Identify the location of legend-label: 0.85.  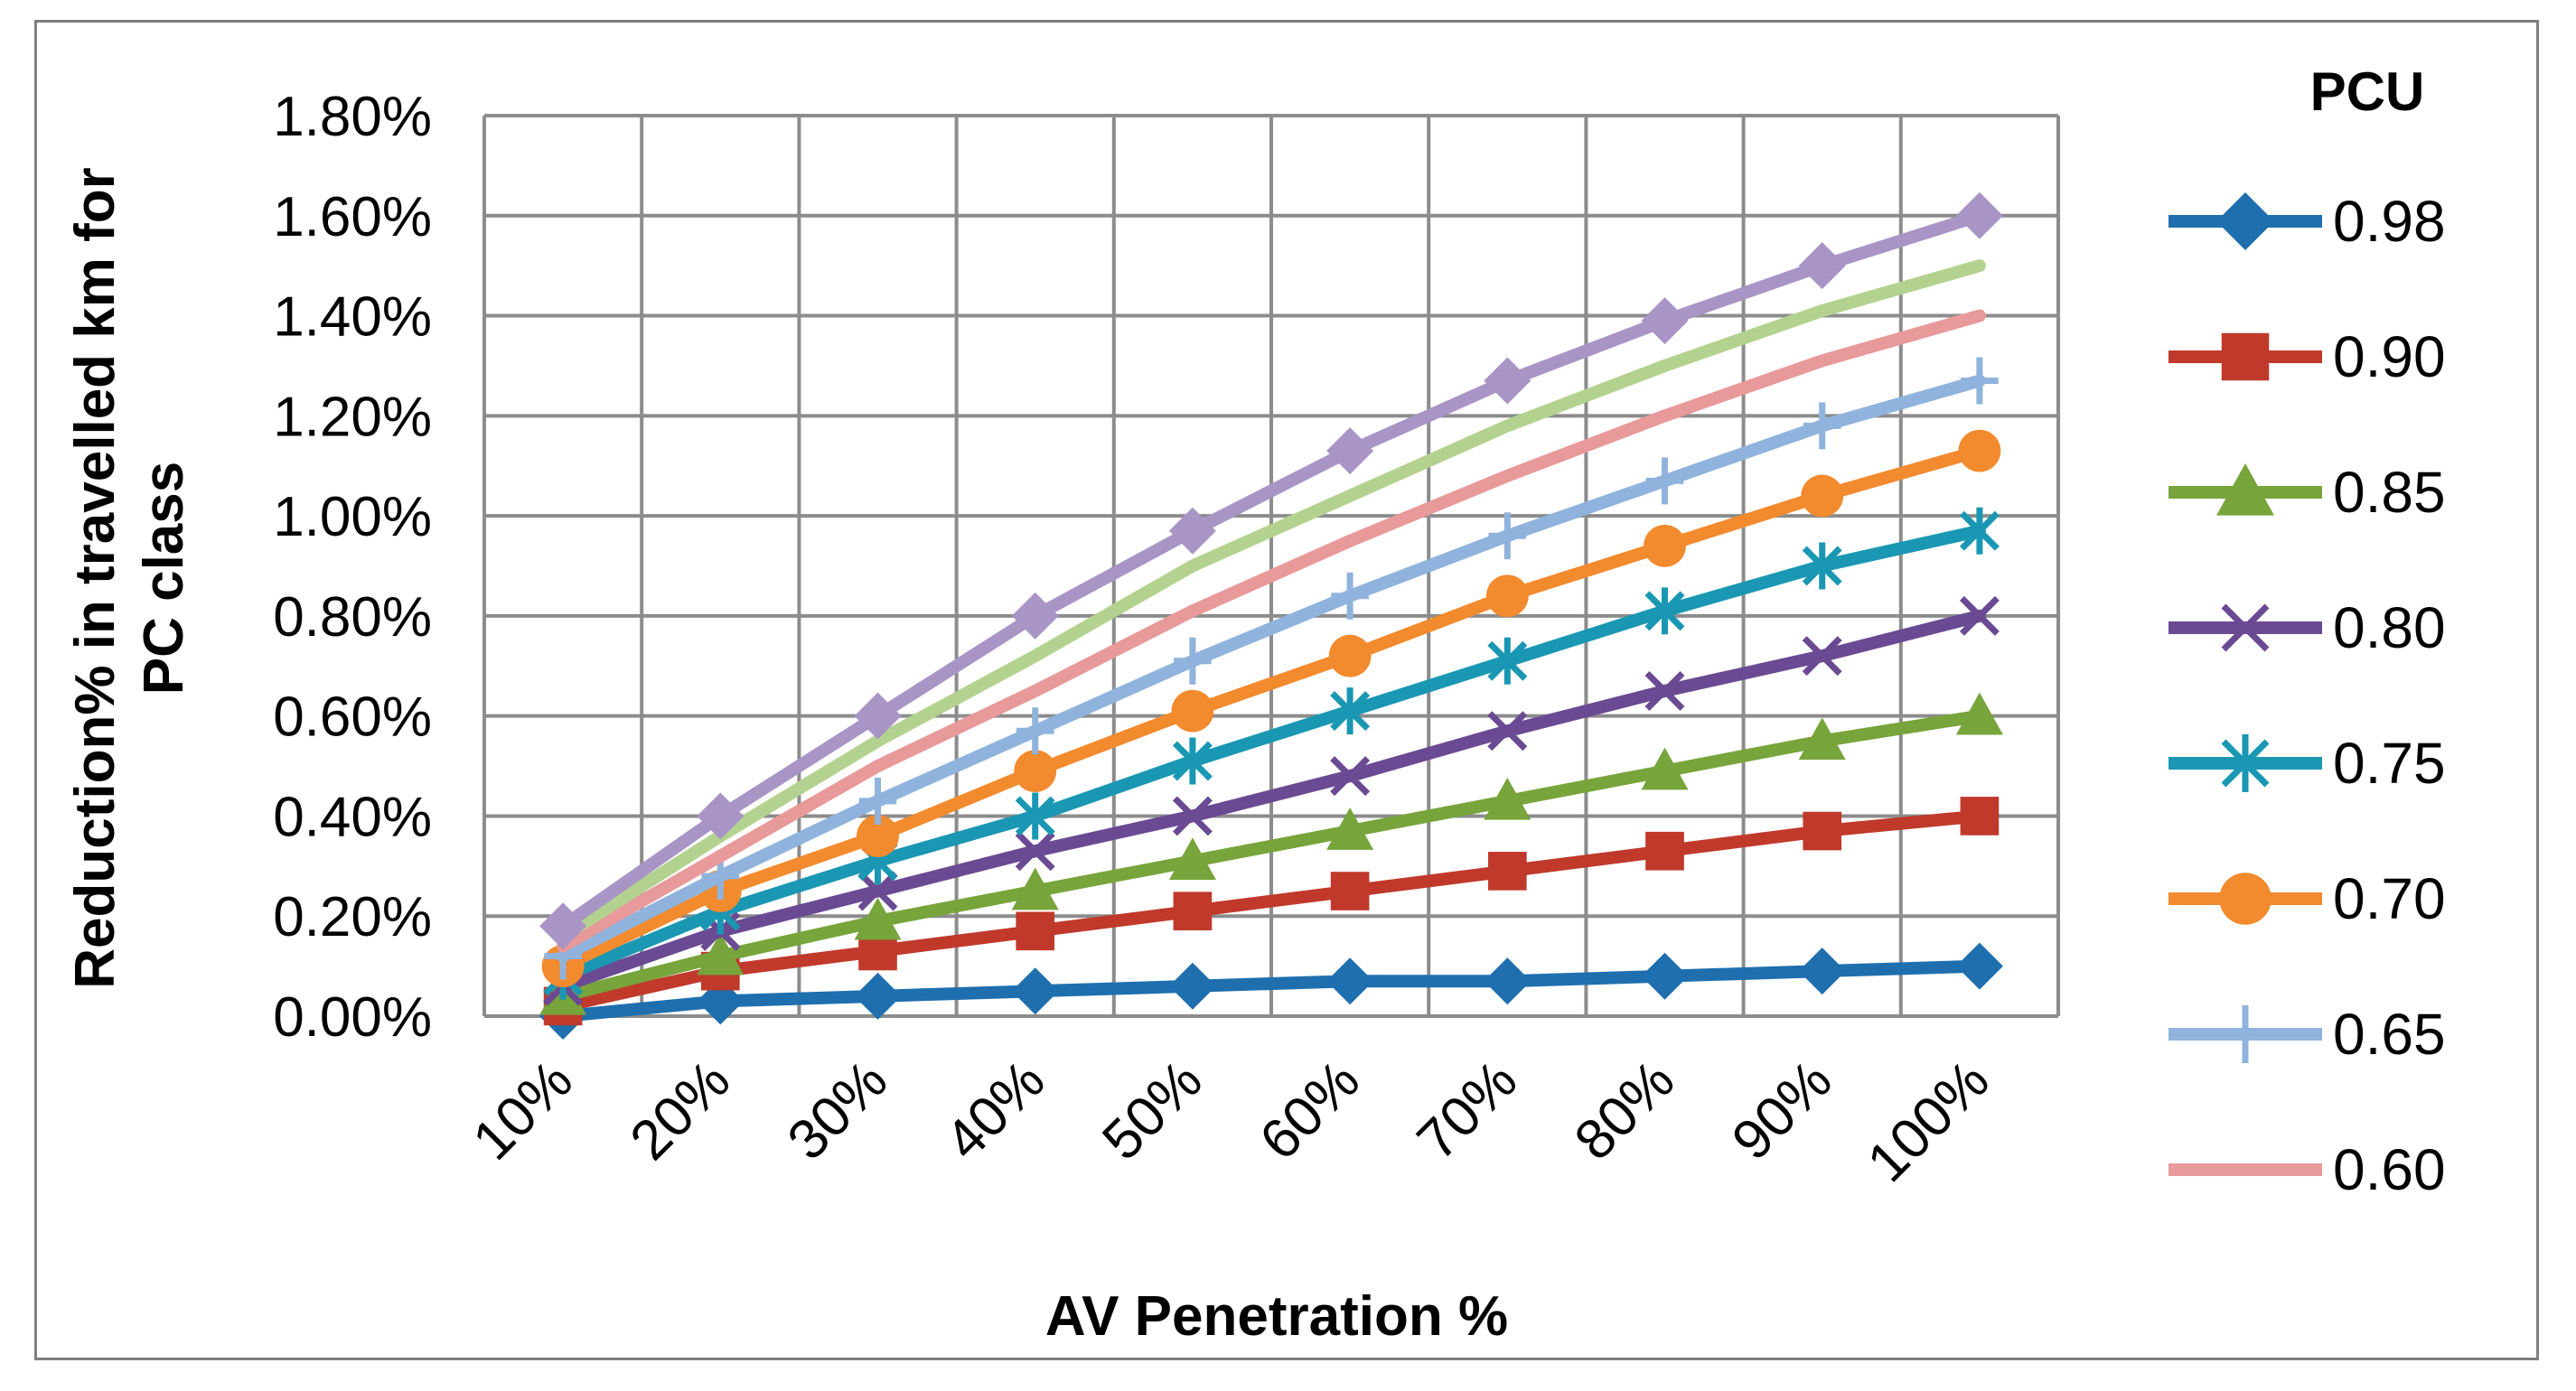
(2389, 493).